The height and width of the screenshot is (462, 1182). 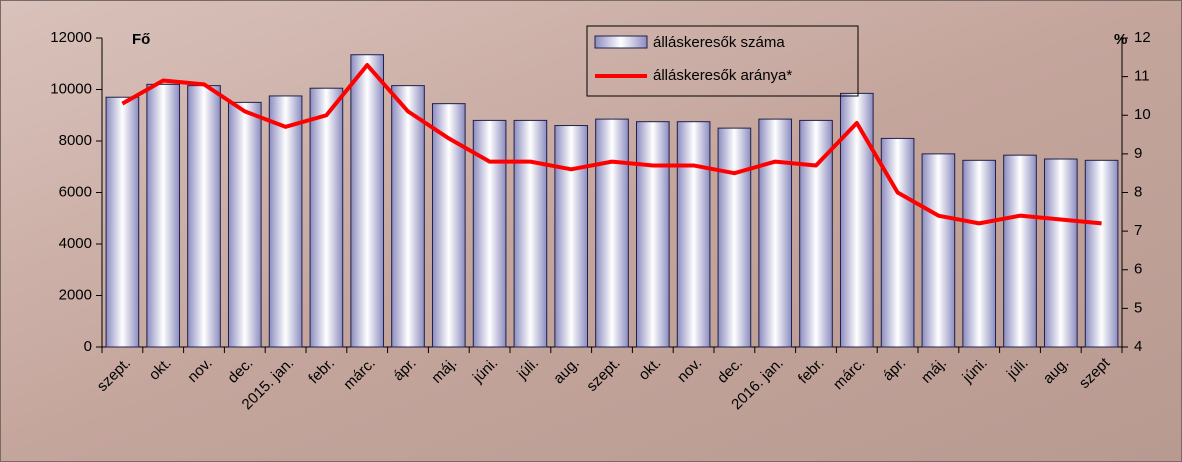 I want to click on y2-tick-label: 7, so click(x=1138, y=230).